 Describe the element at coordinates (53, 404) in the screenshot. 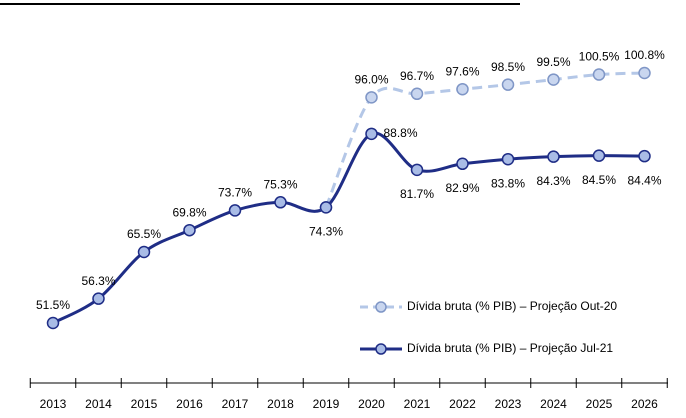

I see `x-tick-label: 2013` at that location.